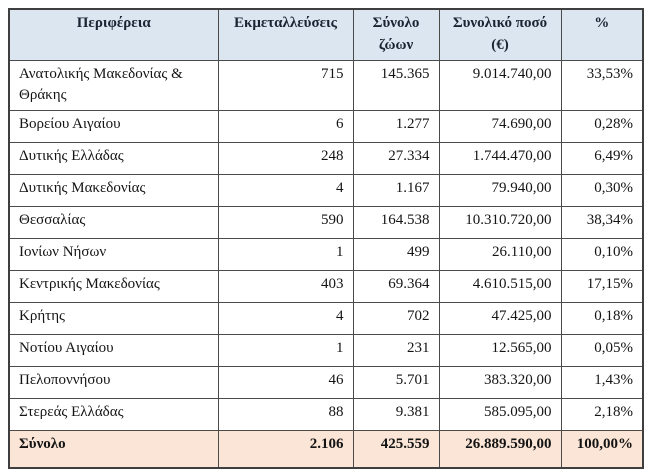  I want to click on total-amount-cell: 26.889.590,00, so click(500, 449).